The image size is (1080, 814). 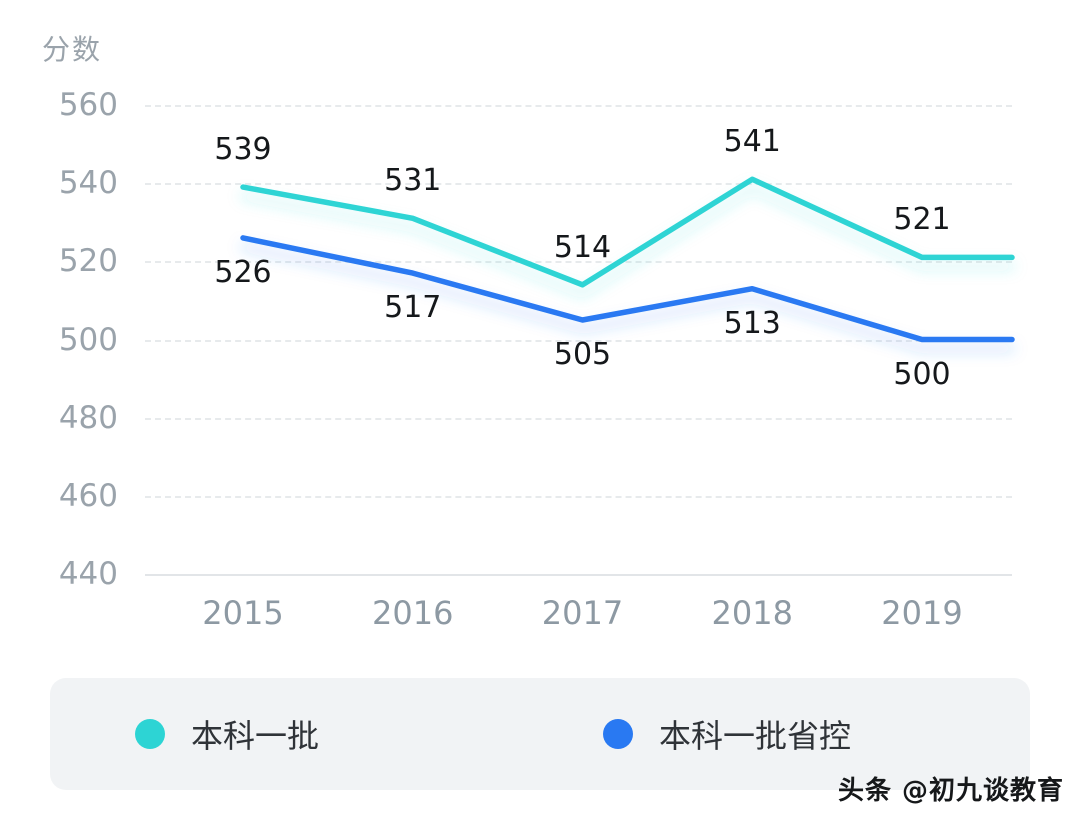 I want to click on x-tick-label: 2016, so click(x=413, y=613).